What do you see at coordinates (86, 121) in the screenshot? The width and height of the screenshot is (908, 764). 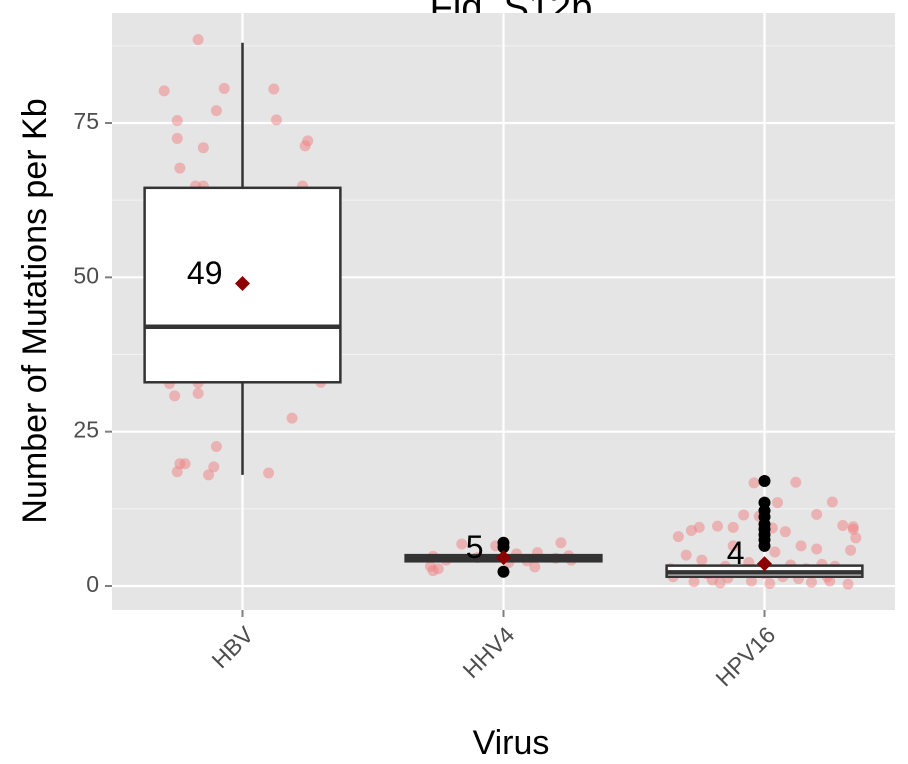 I see `y-tick-label: 75` at bounding box center [86, 121].